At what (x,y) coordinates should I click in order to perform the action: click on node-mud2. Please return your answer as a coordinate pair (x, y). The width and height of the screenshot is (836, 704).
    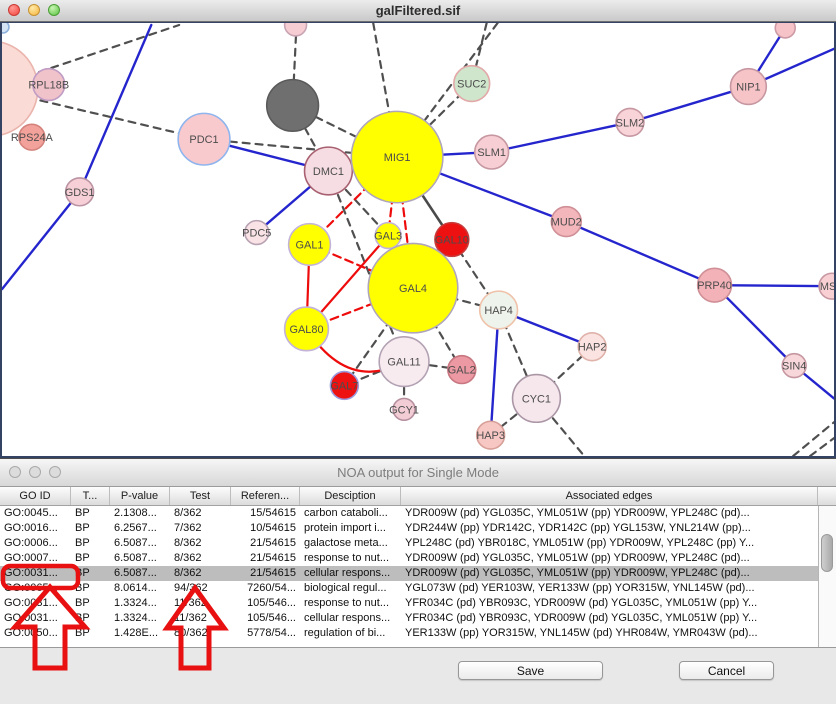
    Looking at the image, I should click on (566, 221).